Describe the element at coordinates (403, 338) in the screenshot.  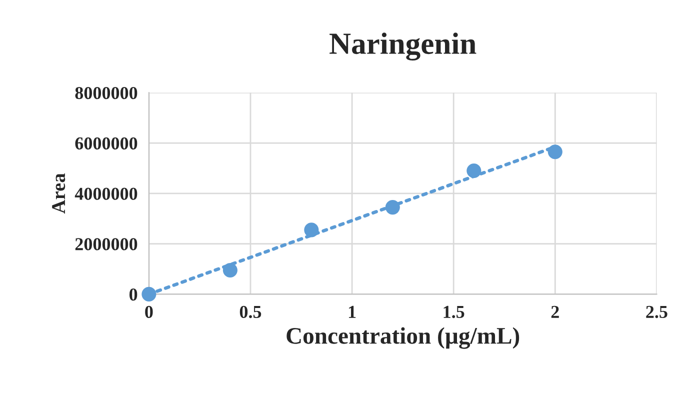
I see `x-axis-title: Concentration (µg/mL)` at that location.